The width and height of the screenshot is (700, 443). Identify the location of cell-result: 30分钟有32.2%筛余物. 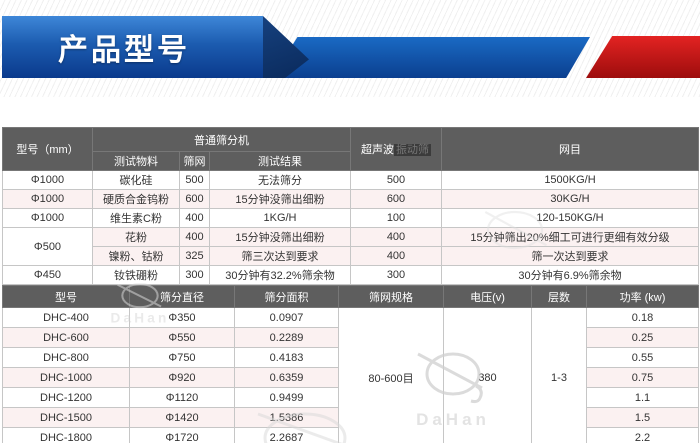
(280, 275).